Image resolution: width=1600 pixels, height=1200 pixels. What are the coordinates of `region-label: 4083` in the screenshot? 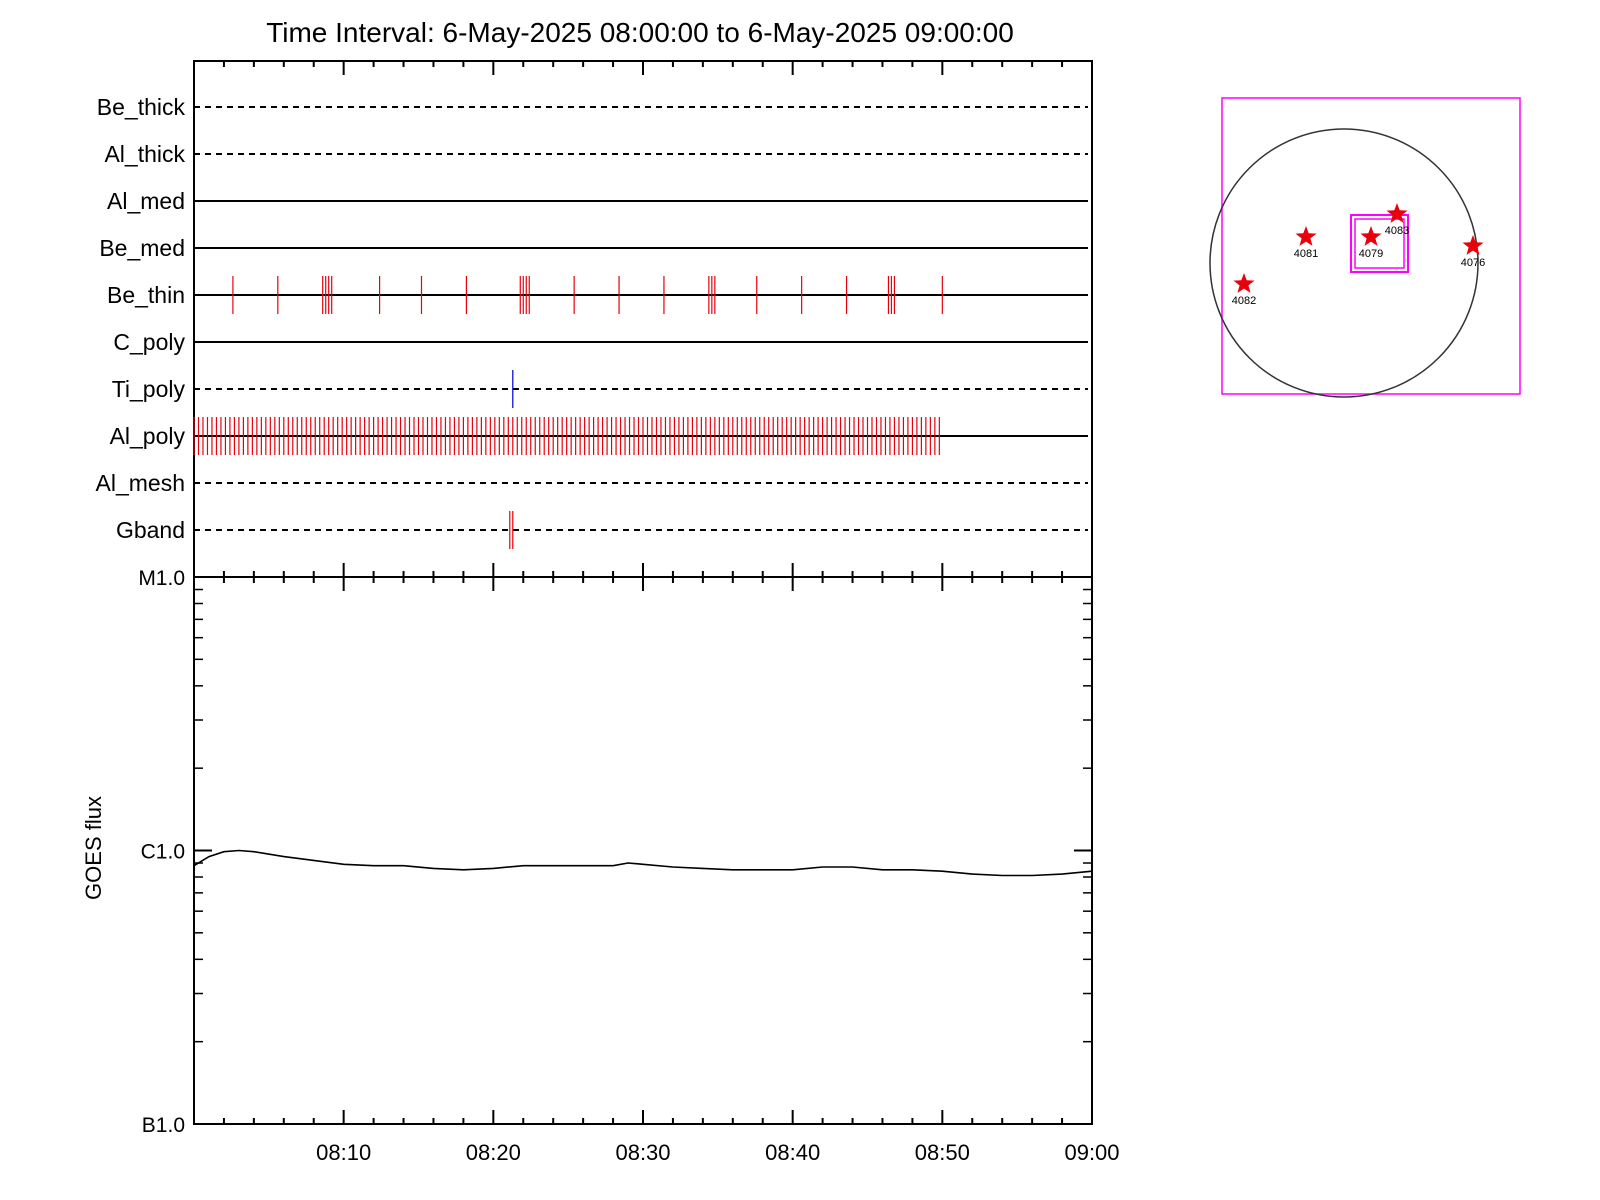 It's located at (1397, 231).